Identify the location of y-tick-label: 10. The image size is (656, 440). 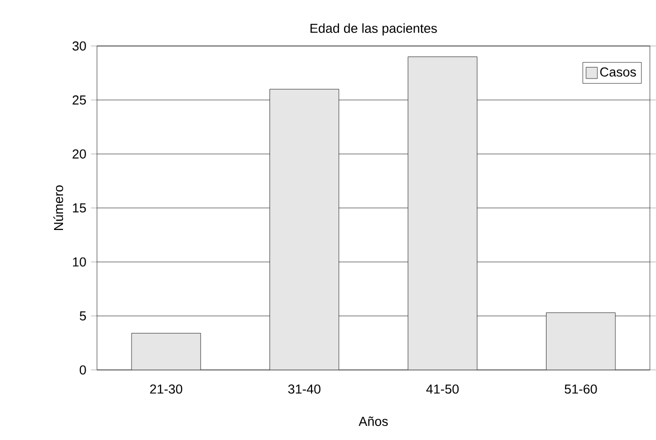
(79, 262).